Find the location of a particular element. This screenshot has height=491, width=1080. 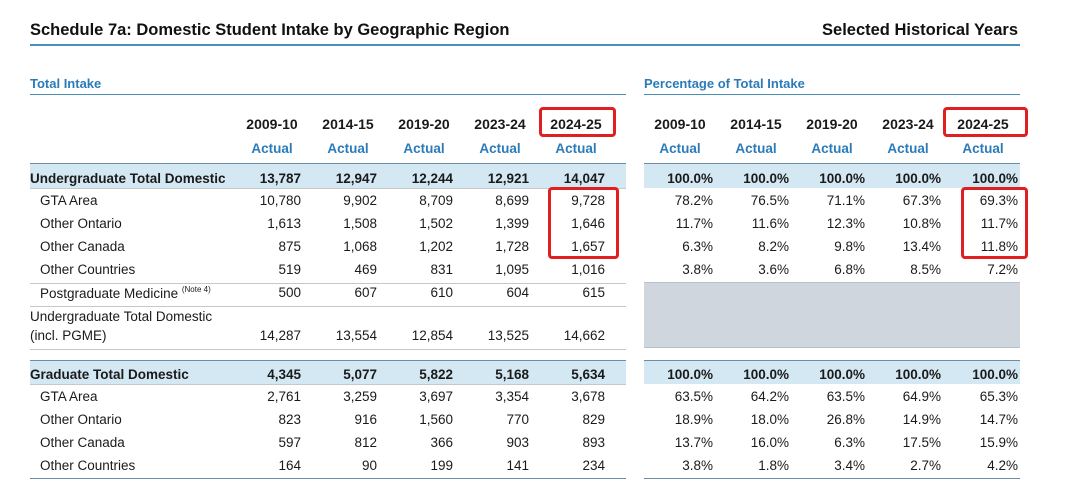

pct-year-header: 2023-24 is located at coordinates (908, 124).